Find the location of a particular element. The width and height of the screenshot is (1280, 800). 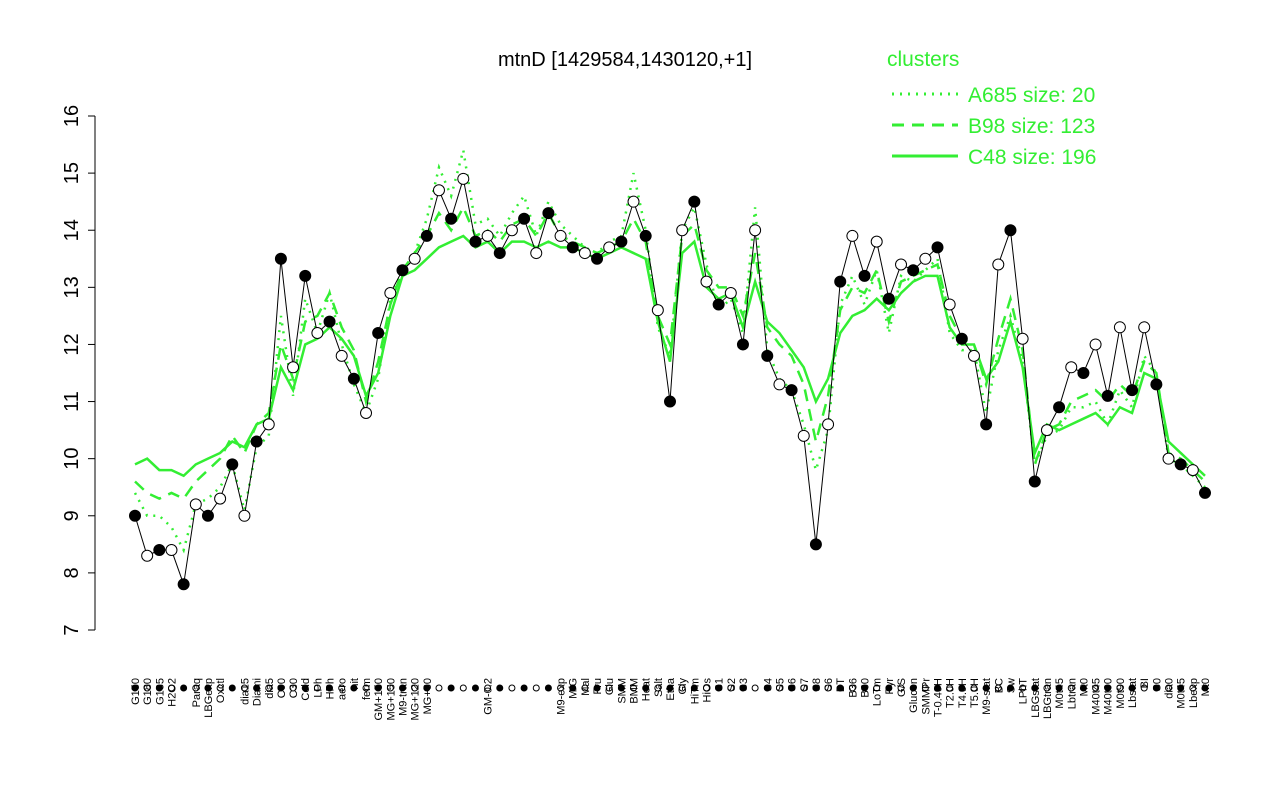

x-tick-label: Diami is located at coordinates (258, 692).